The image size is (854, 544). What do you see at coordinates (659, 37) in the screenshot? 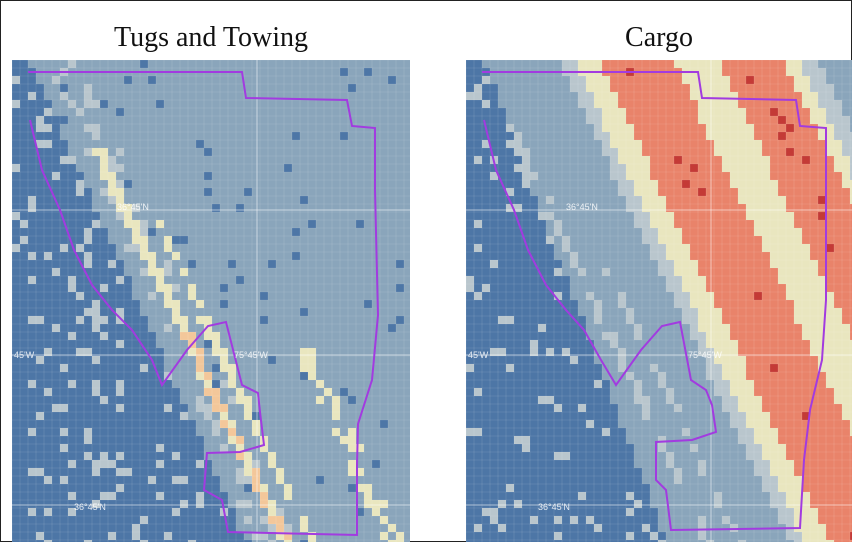
I see `panel-title-cargo: Cargo` at bounding box center [659, 37].